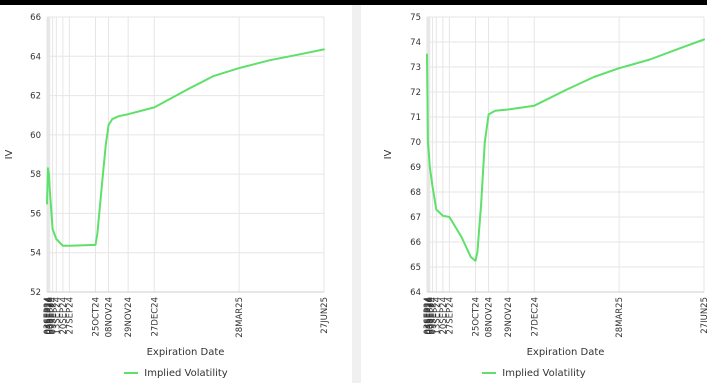 The width and height of the screenshot is (707, 383). What do you see at coordinates (35, 254) in the screenshot?
I see `y-tick-label: 54` at bounding box center [35, 254].